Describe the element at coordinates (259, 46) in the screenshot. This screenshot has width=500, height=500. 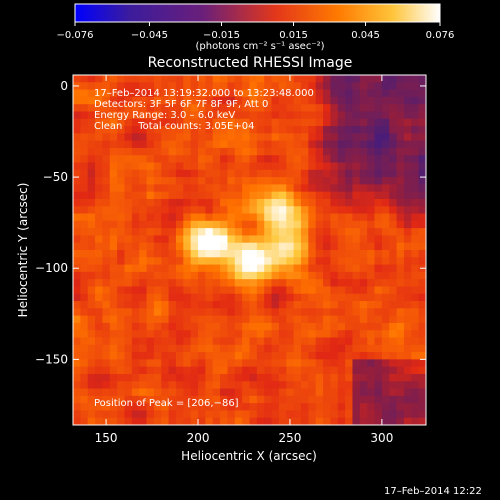
I see `colorbar-unit-label: (photons cm⁻² s⁻¹ asec⁻²)` at that location.